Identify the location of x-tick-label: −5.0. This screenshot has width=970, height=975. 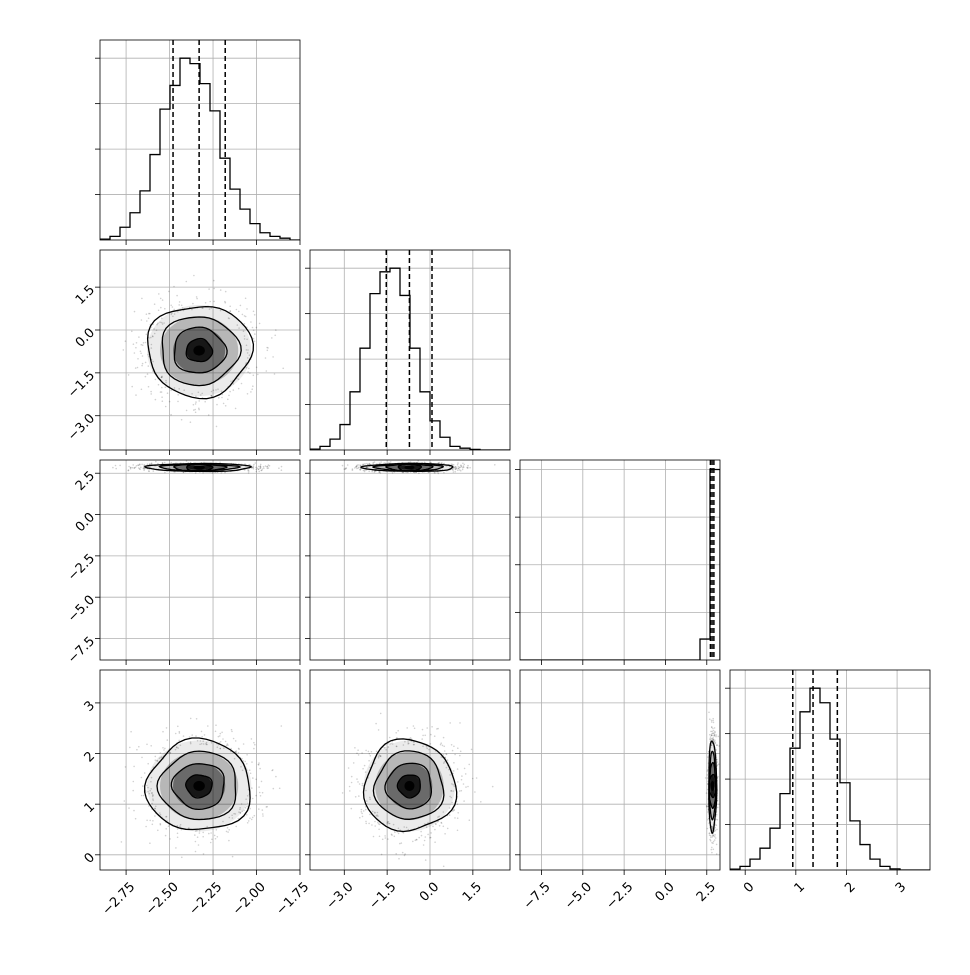
(578, 896).